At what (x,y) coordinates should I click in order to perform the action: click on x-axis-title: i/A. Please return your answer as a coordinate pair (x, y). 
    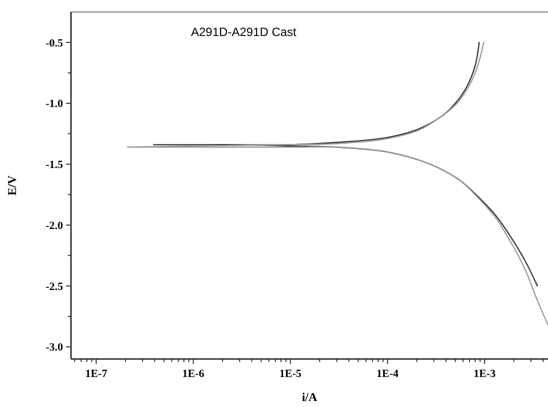
    Looking at the image, I should click on (310, 397).